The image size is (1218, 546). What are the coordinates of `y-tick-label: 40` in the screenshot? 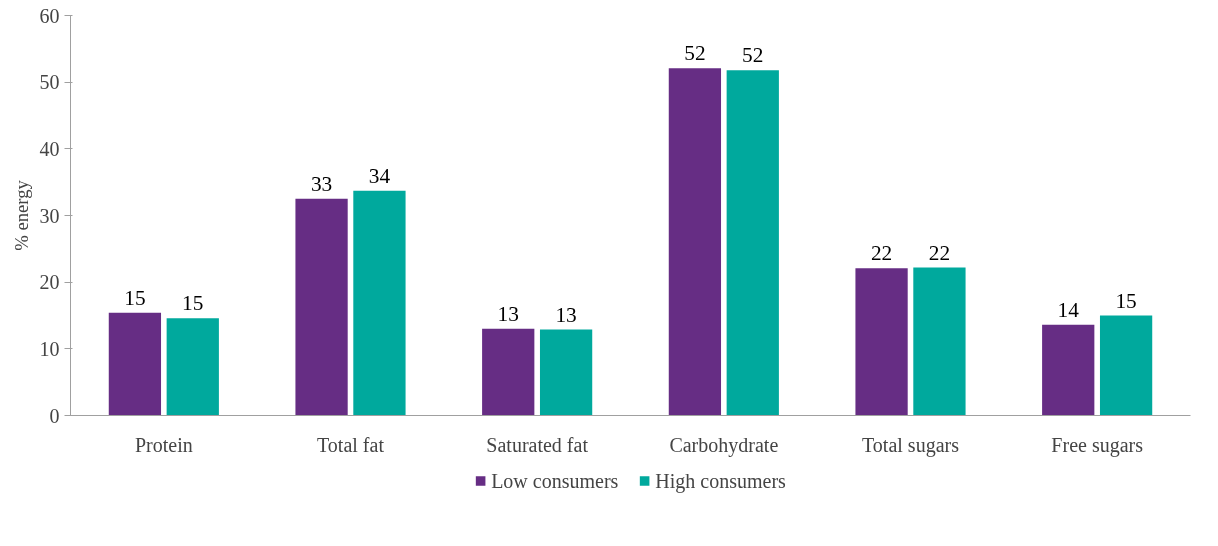 It's located at (49, 148).